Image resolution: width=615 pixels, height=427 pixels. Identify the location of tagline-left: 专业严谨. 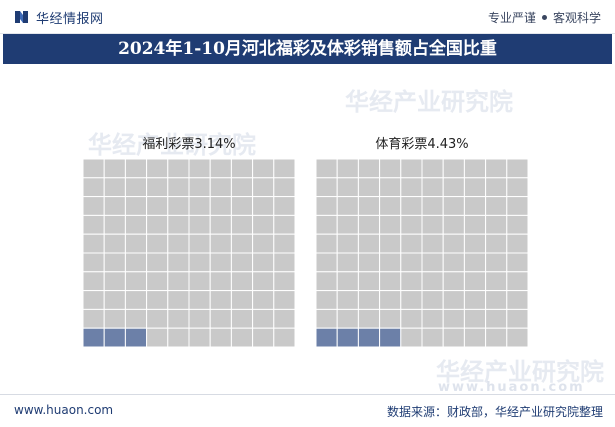
(511, 18).